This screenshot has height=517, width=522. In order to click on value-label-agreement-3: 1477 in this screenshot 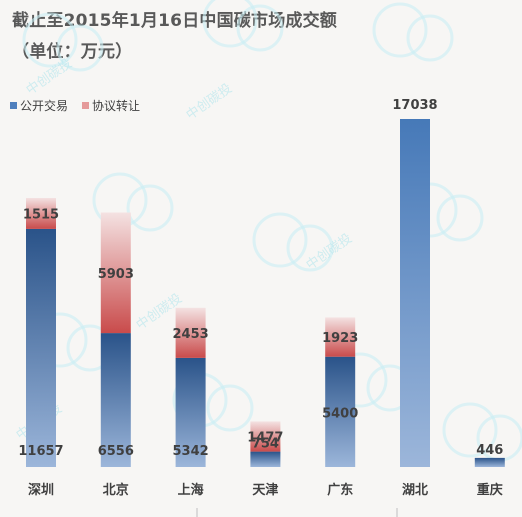, I will do `click(265, 438)`.